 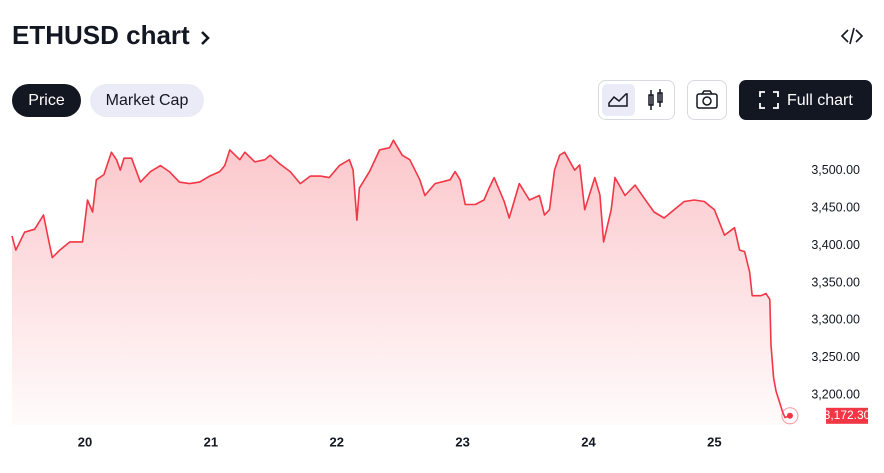 I want to click on last-value-label: 3,172.30, so click(x=847, y=415).